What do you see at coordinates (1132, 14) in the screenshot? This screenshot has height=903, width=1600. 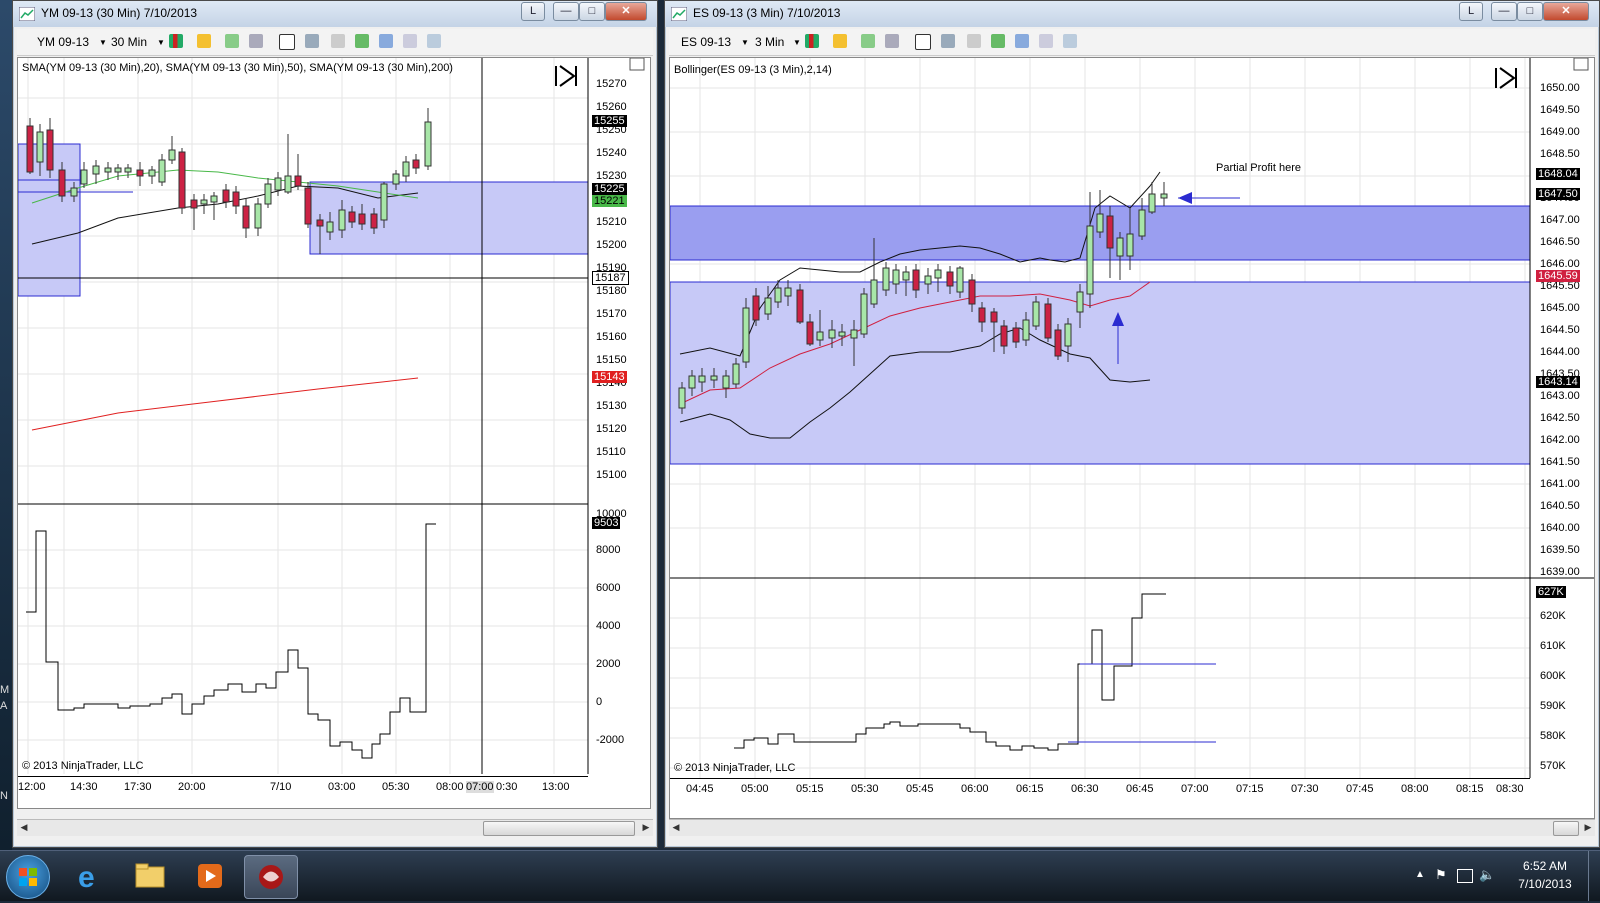 I see `window-titlebar: ES 09-13 (3 Min) 7/10/2013 L — □ ✕` at bounding box center [1132, 14].